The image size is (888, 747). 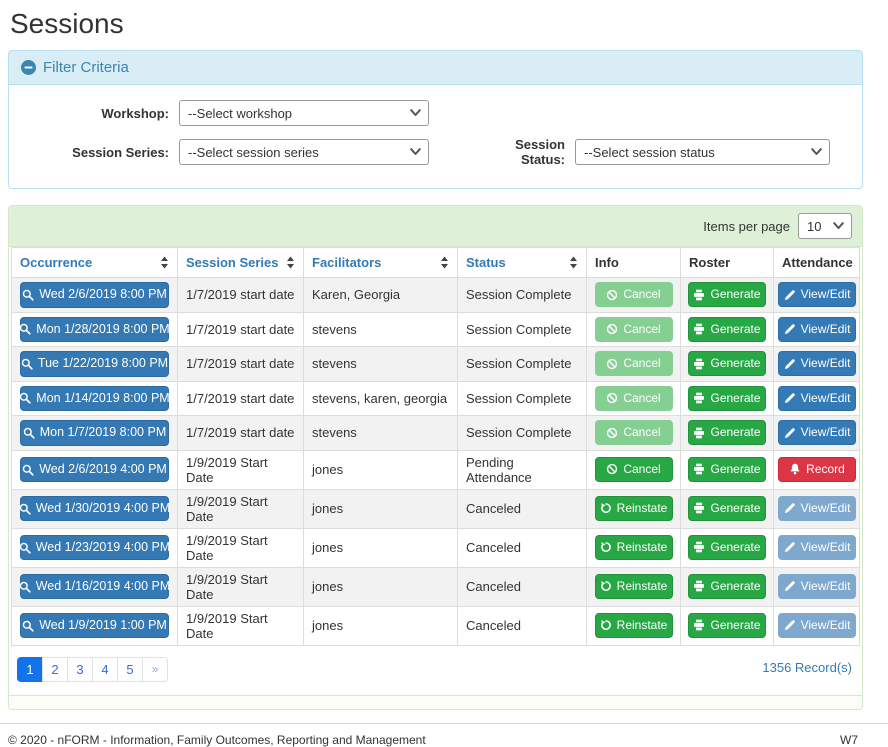 What do you see at coordinates (727, 262) in the screenshot?
I see `column-header-roster: Roster` at bounding box center [727, 262].